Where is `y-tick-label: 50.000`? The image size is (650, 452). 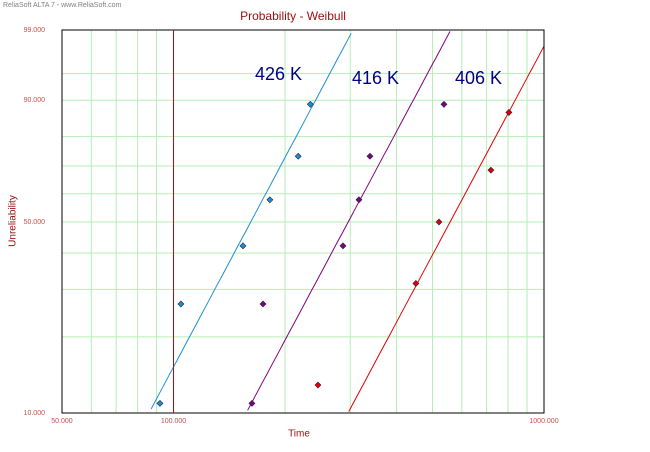 y-tick-label: 50.000 is located at coordinates (35, 222).